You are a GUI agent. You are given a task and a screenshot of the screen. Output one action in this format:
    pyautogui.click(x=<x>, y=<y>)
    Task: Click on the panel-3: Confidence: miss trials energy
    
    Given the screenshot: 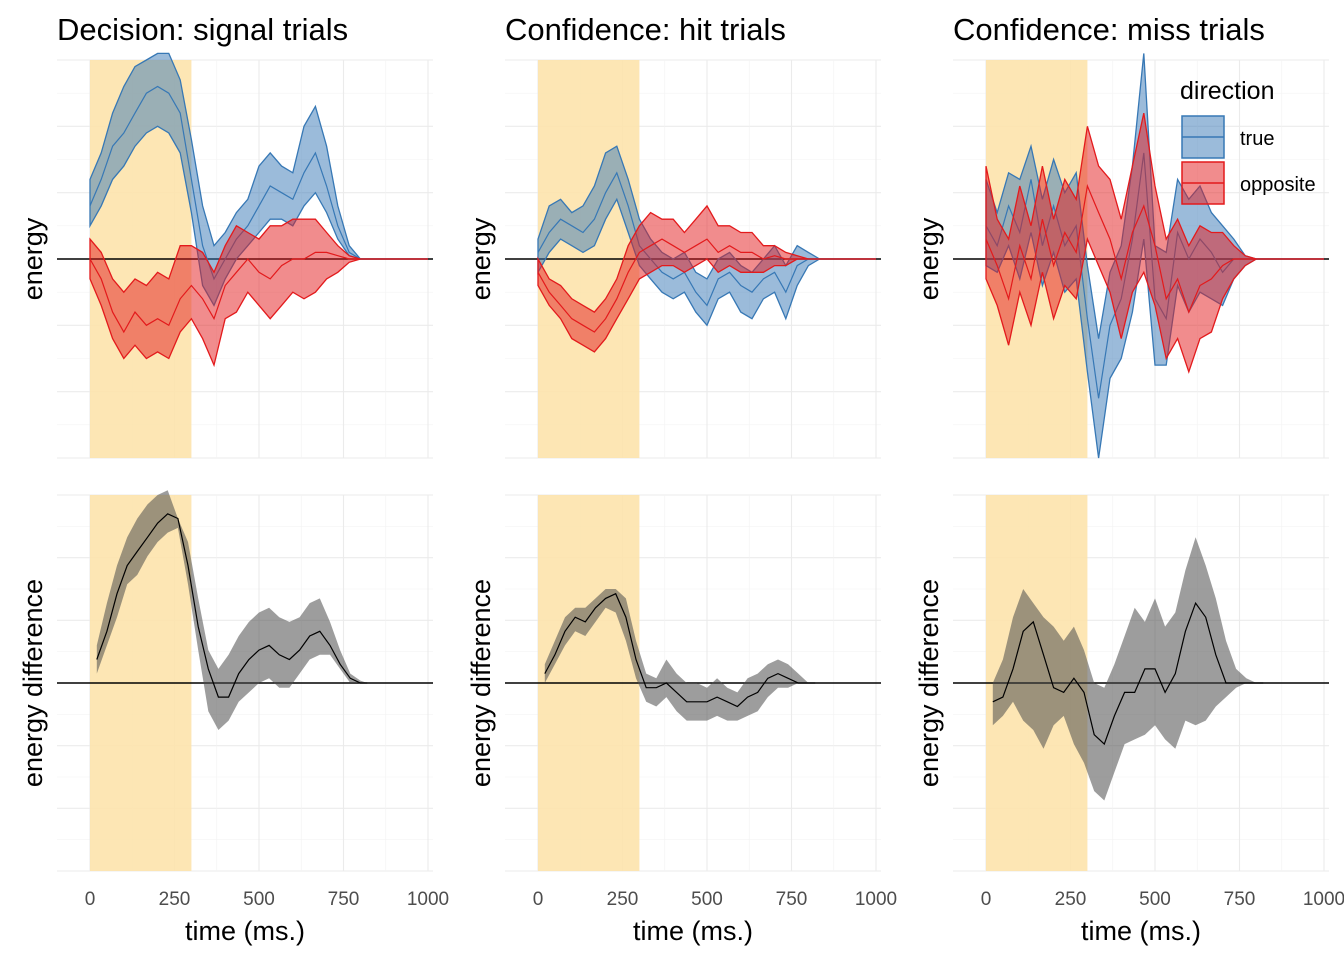 What is the action you would take?
    pyautogui.click(x=1121, y=235)
    